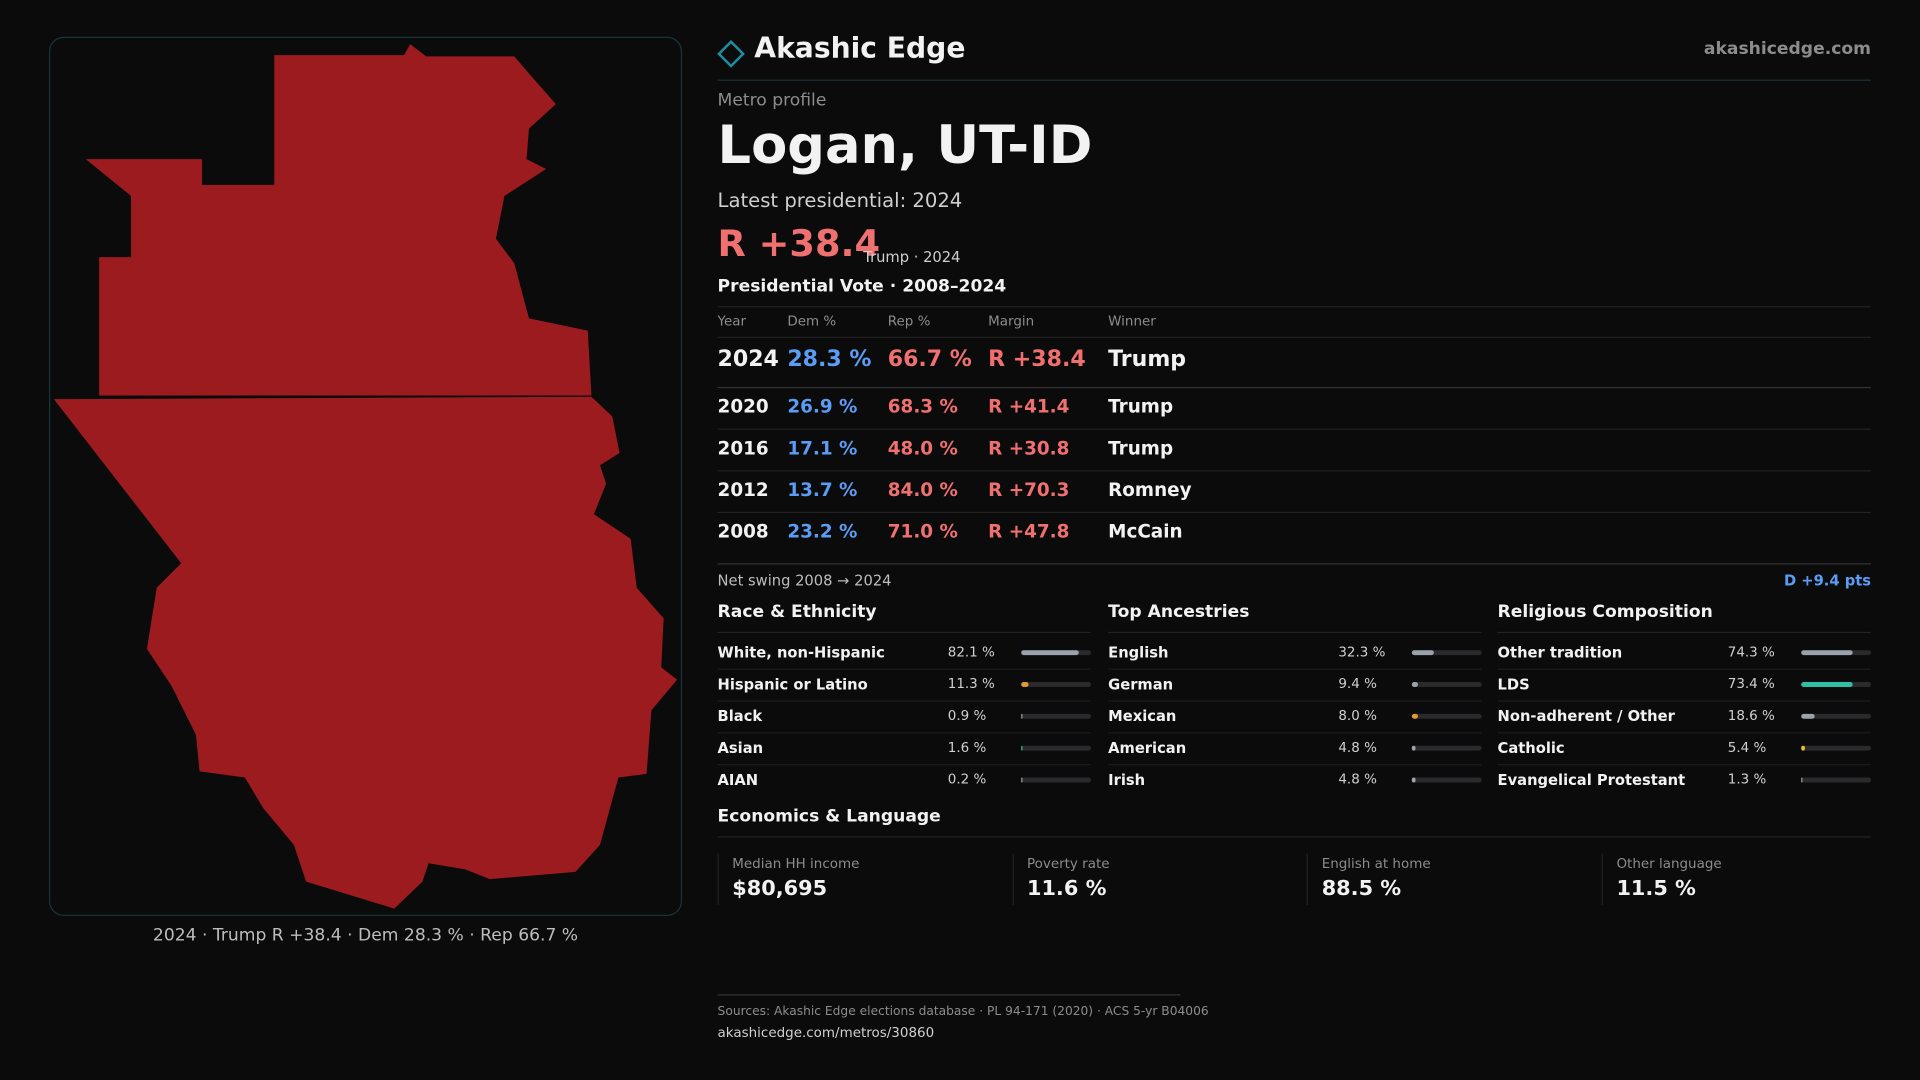 This screenshot has width=1920, height=1080. What do you see at coordinates (967, 779) in the screenshot?
I see `demo-value: 0.2 %` at bounding box center [967, 779].